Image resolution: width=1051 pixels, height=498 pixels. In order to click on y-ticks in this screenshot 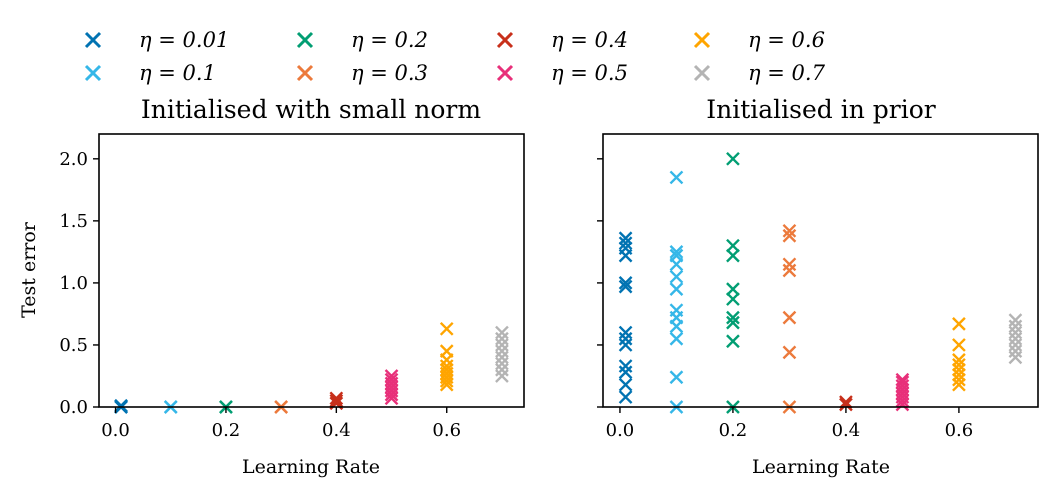, I will do `click(600, 283)`.